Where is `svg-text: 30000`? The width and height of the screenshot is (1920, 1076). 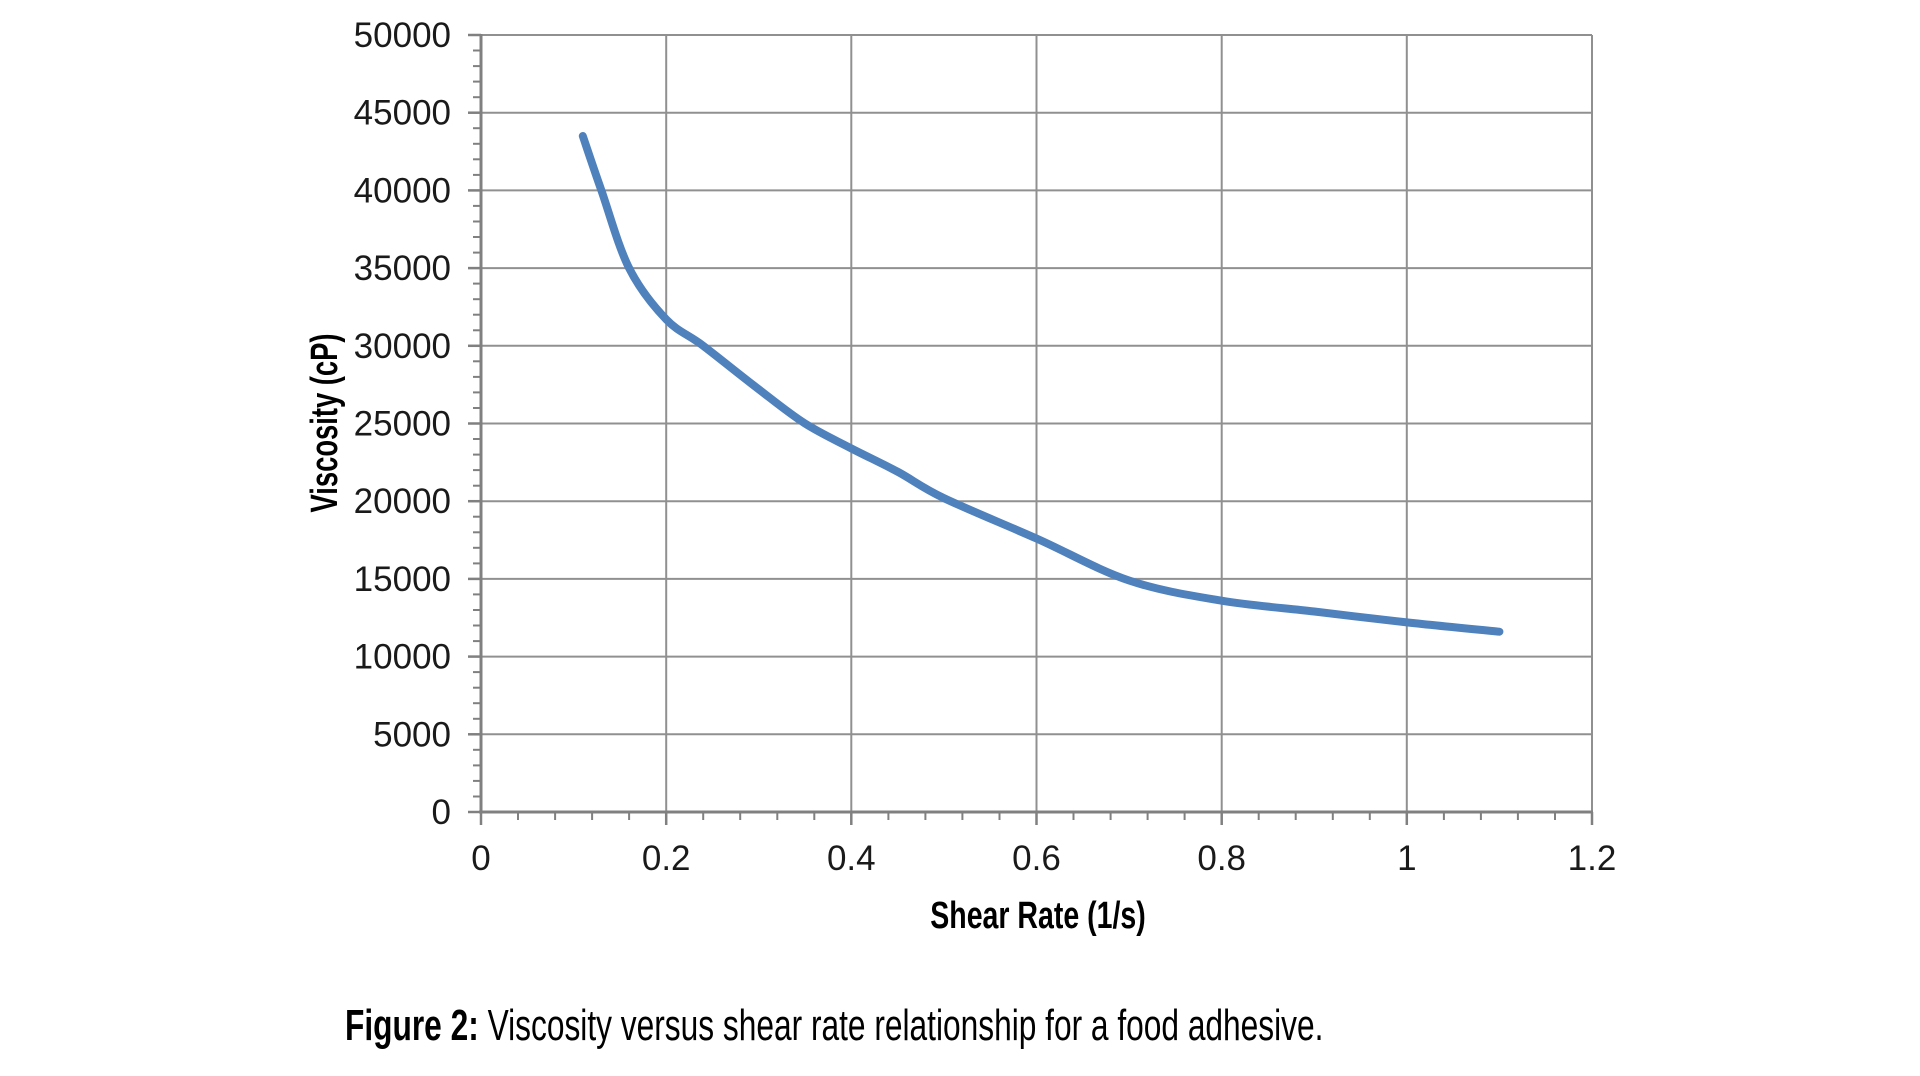 svg-text: 30000 is located at coordinates (402, 346).